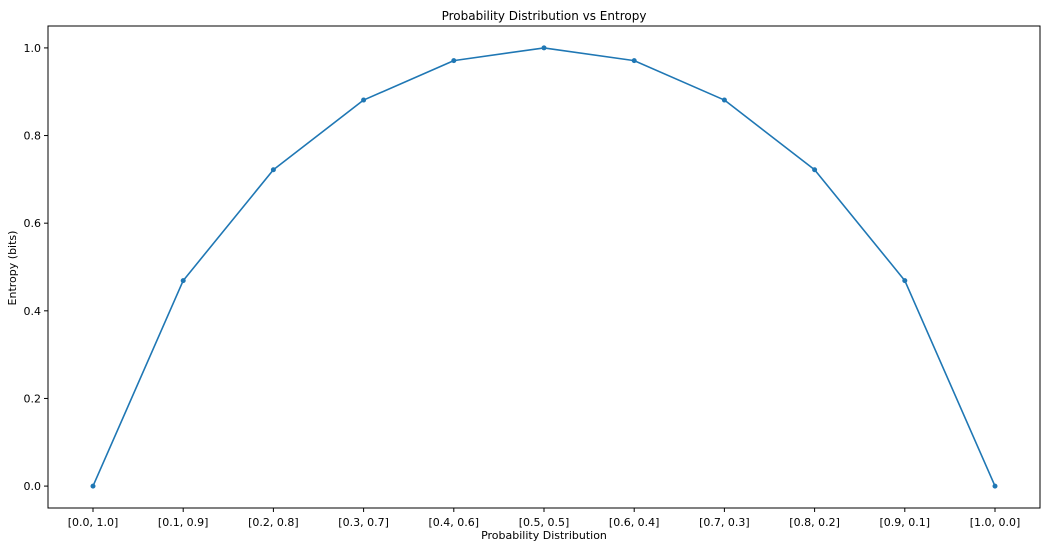 Image resolution: width=1047 pixels, height=549 pixels. I want to click on x-tick-label: [1.0, 0.0], so click(995, 522).